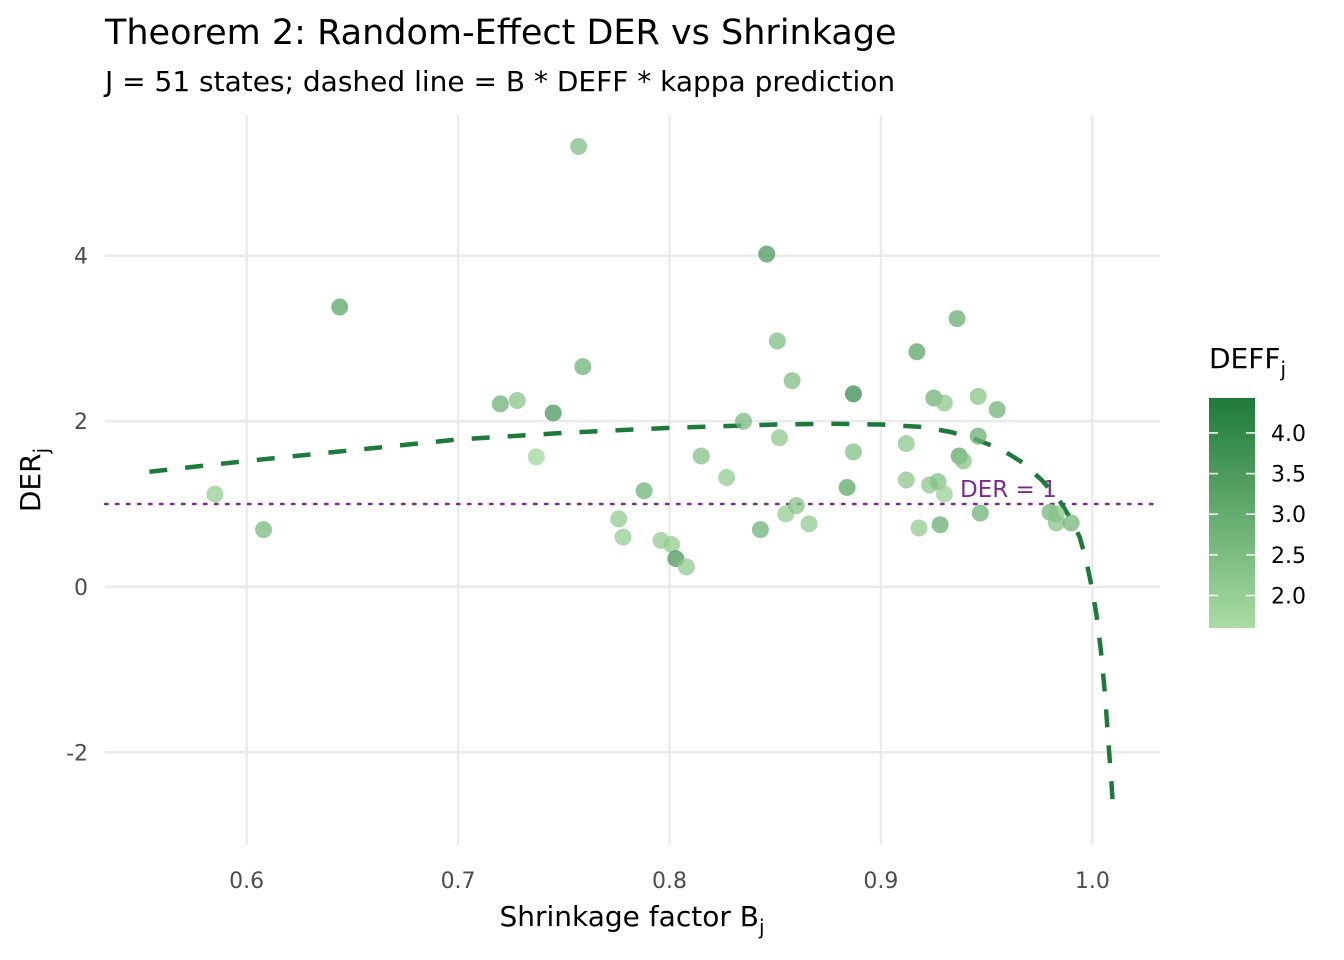 This screenshot has height=960, width=1344. Describe the element at coordinates (1288, 434) in the screenshot. I see `legend-tick-label: 4.0` at that location.